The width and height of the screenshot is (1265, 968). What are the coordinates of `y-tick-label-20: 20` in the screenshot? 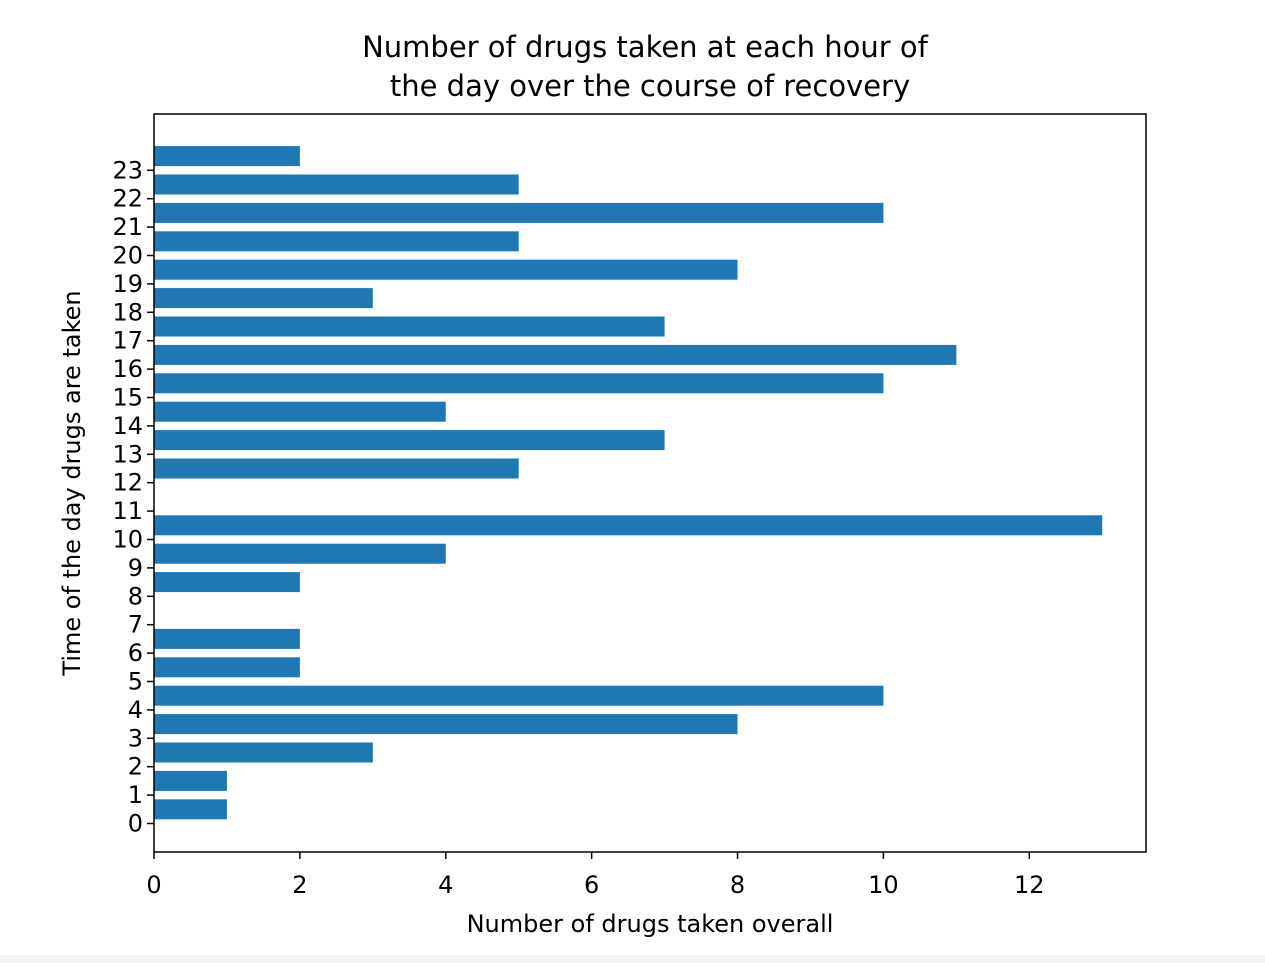 It's located at (127, 256).